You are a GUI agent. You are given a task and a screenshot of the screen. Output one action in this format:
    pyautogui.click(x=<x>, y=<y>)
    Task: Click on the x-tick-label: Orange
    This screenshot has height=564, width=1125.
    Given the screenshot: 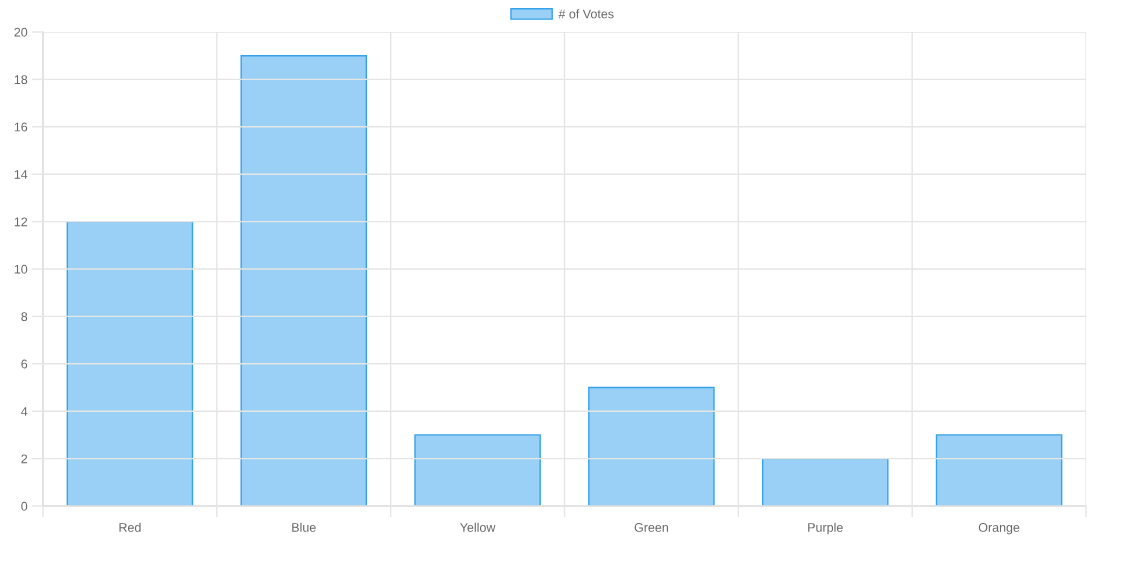 What is the action you would take?
    pyautogui.click(x=999, y=529)
    